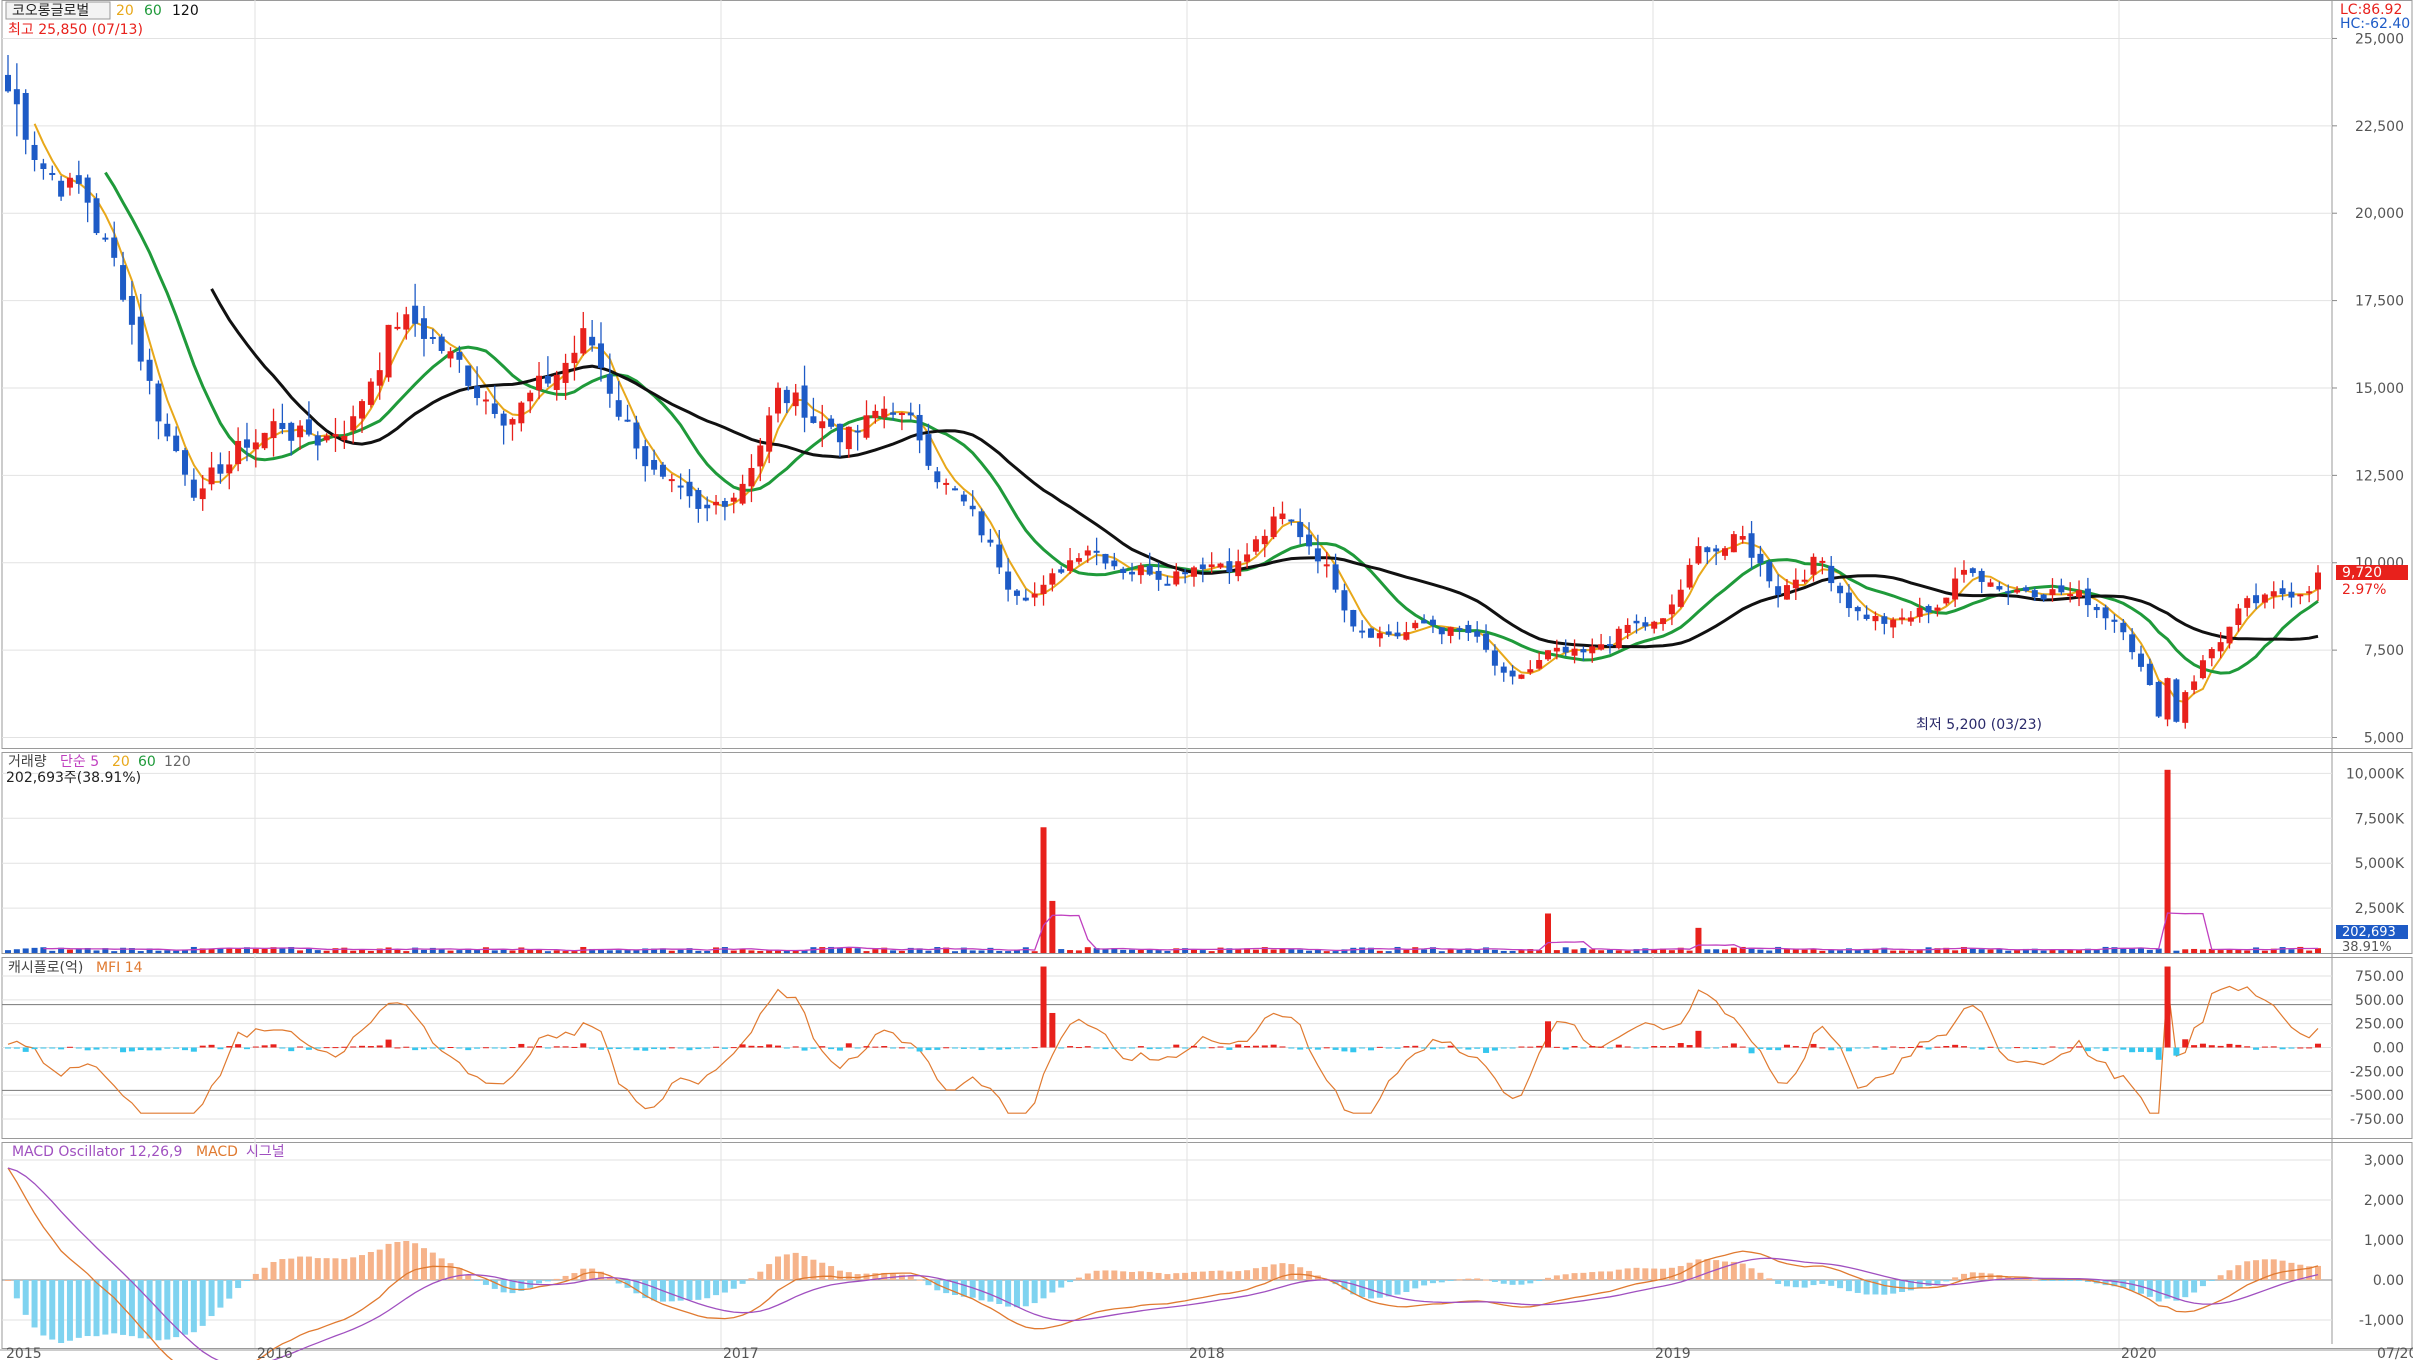 This screenshot has height=1364, width=2413. I want to click on cash-tick-label: -250.00, so click(2377, 1072).